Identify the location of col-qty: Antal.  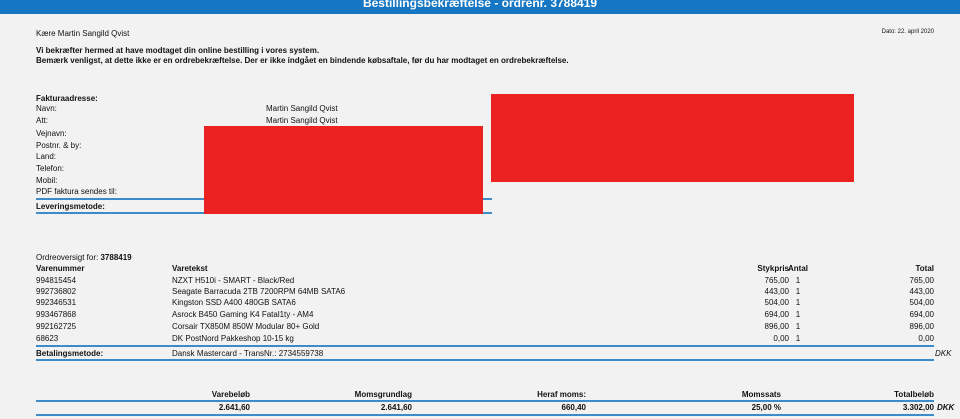
(798, 268).